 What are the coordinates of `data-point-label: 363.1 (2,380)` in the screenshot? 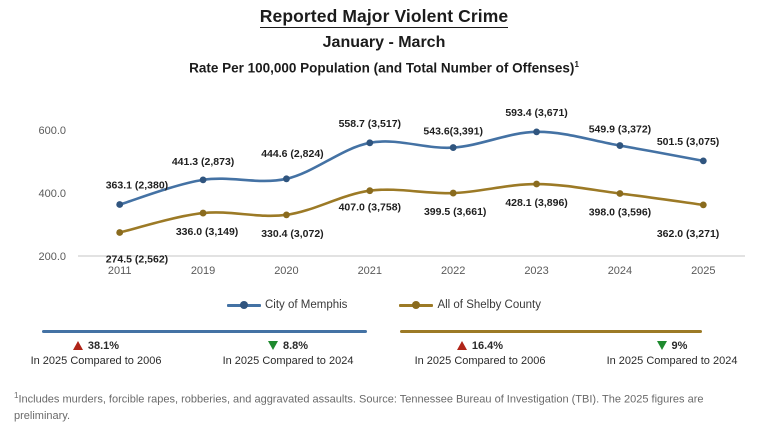 It's located at (137, 186).